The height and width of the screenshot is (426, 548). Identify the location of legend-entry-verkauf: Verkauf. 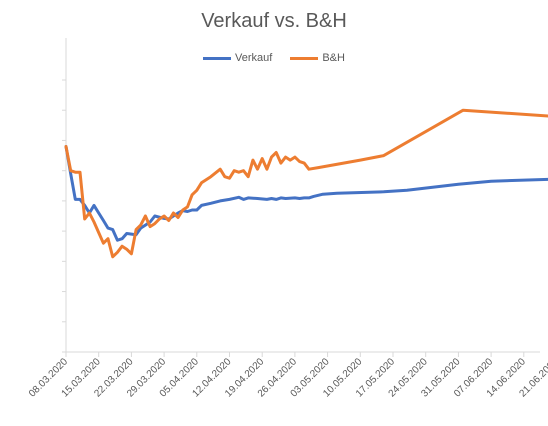
(237, 58).